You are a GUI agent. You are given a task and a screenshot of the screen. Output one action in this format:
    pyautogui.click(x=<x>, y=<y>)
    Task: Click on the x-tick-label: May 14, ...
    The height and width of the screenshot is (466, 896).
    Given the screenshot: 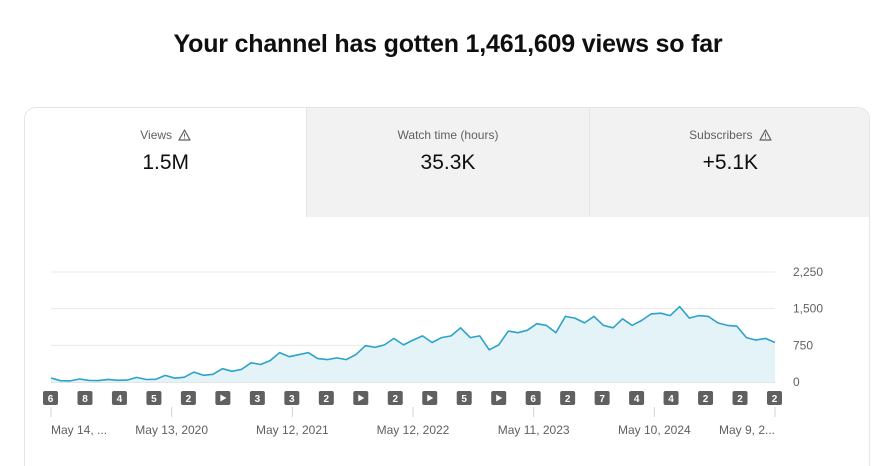 What is the action you would take?
    pyautogui.click(x=79, y=430)
    